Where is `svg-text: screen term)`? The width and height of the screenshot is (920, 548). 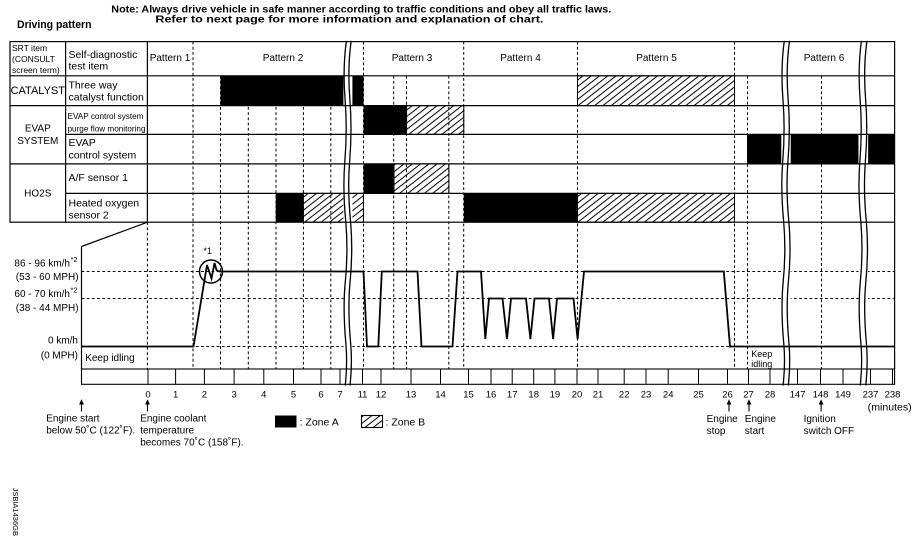
svg-text: screen term) is located at coordinates (36, 70).